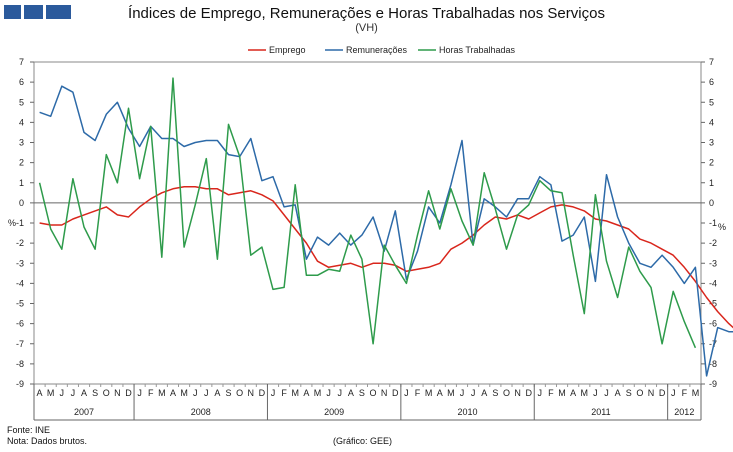  What do you see at coordinates (21, 183) in the screenshot?
I see `y-tick-label-left: 1` at bounding box center [21, 183].